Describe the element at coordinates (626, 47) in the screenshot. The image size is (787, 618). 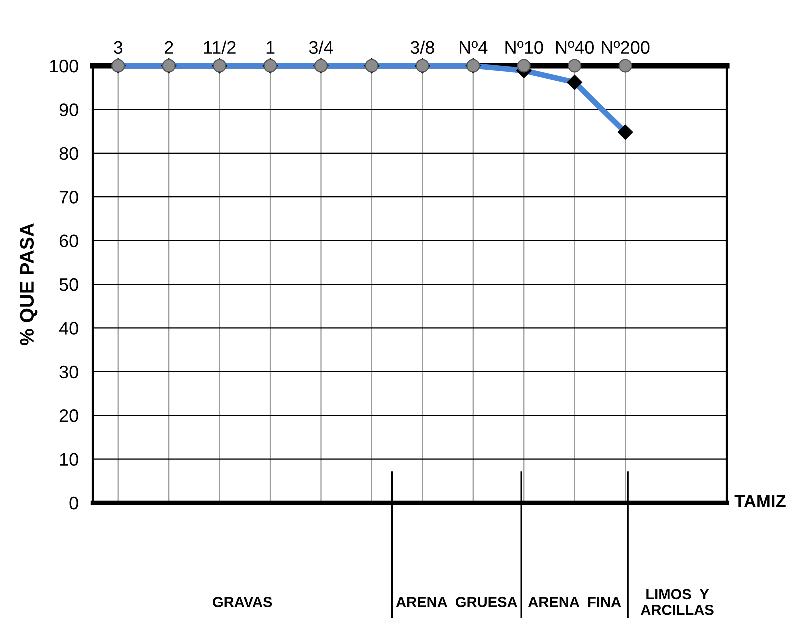
I see `x-tick-label: Nº200` at that location.